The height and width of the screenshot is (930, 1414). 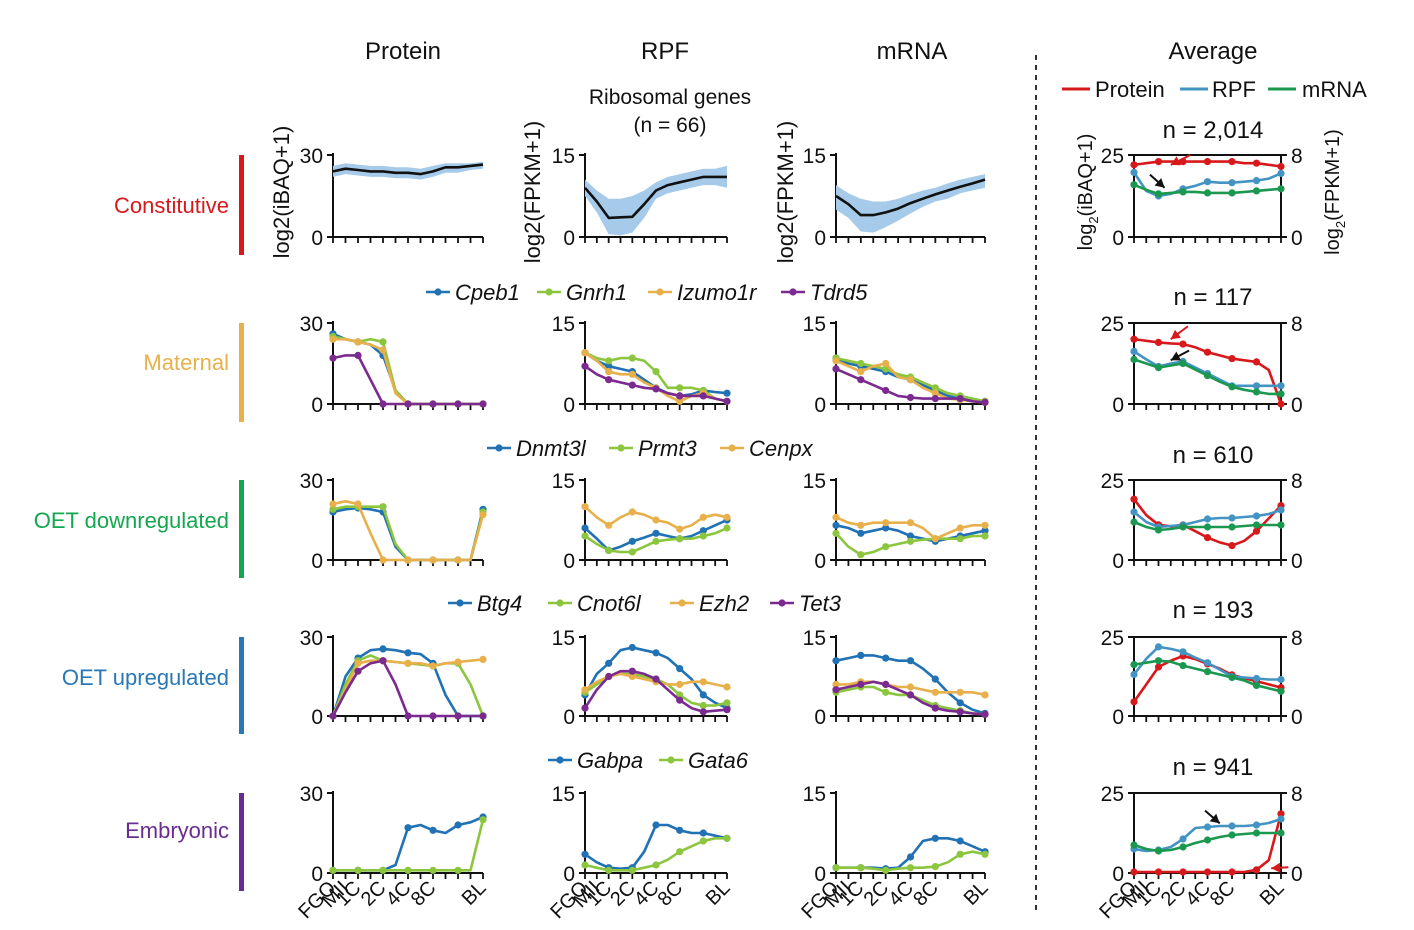 I want to click on row-oet-upregulated-protein-btg4-point, so click(x=408, y=653).